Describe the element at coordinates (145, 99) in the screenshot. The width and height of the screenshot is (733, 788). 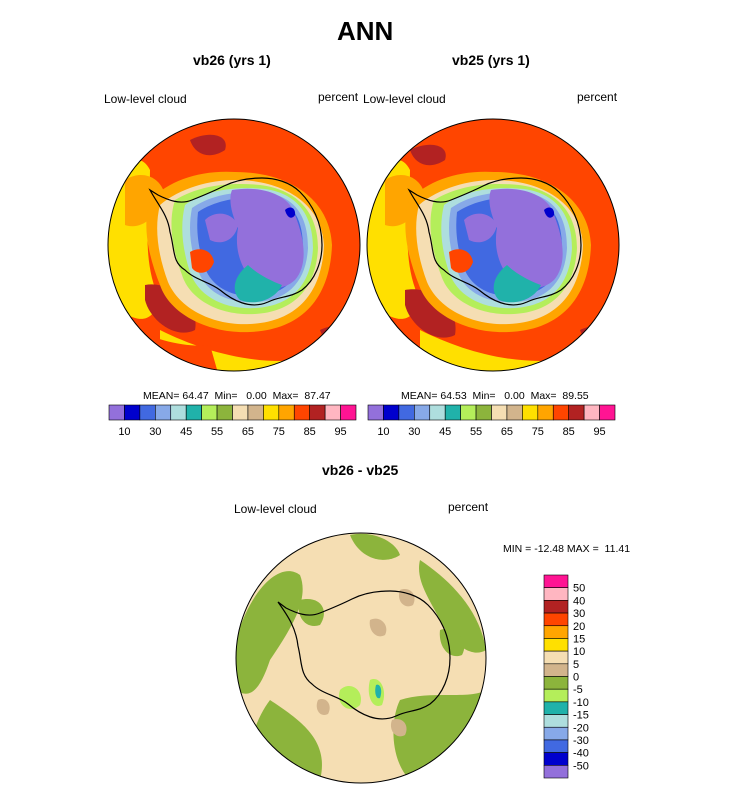
I see `panel1-left-label: Low-level cloud` at that location.